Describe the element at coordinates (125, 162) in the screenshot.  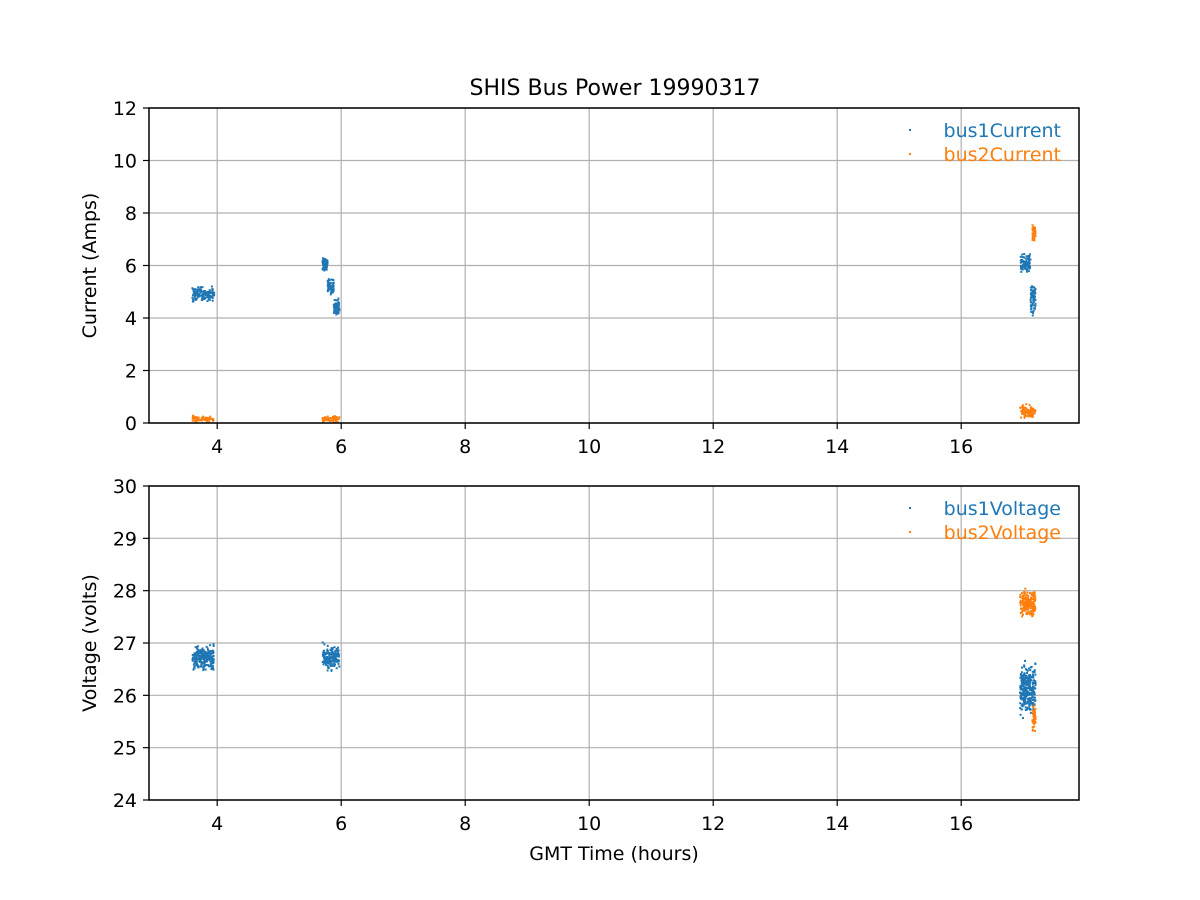
I see `y-tick-label: 10` at that location.